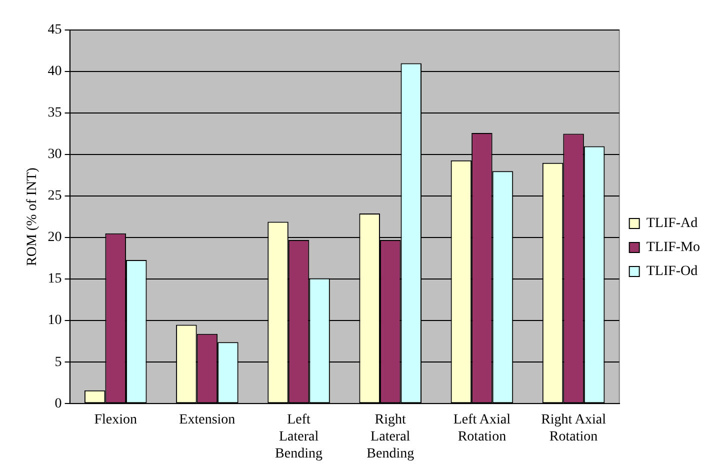  I want to click on legend-label: TLIF-Od, so click(672, 272).